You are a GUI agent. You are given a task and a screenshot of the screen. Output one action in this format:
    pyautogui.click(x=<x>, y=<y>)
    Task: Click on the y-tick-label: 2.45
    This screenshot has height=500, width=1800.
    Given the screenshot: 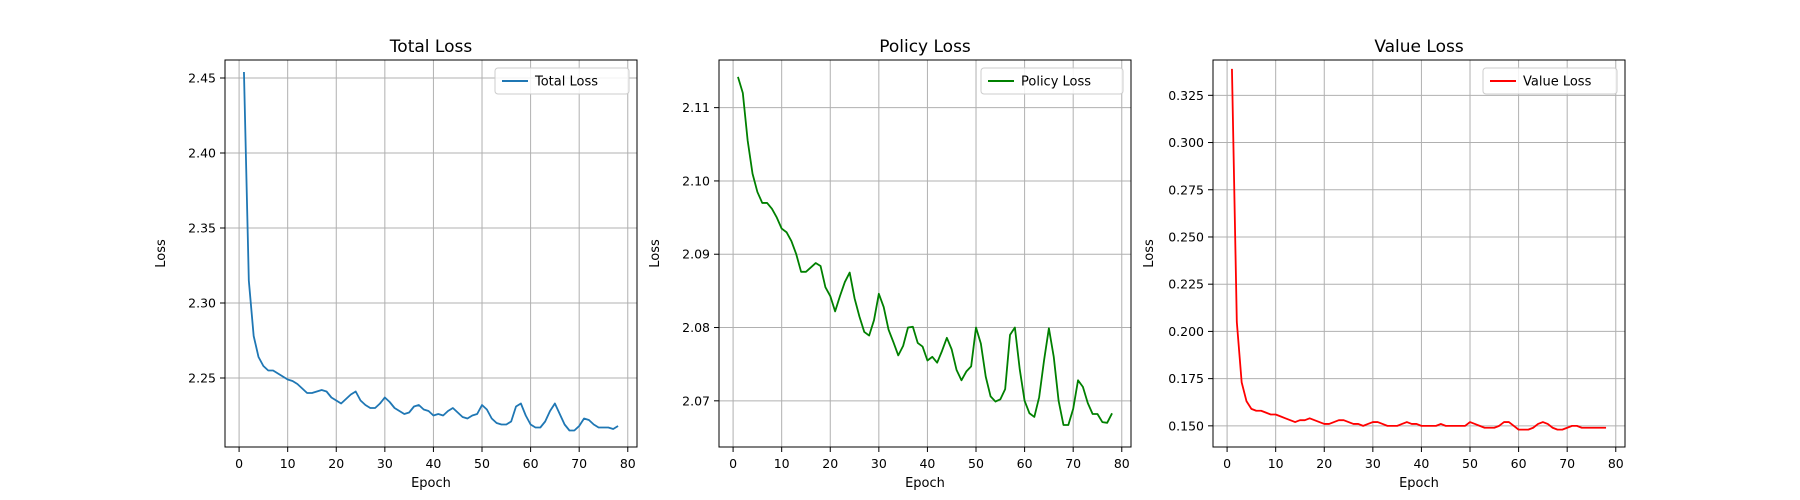 What is the action you would take?
    pyautogui.click(x=202, y=78)
    